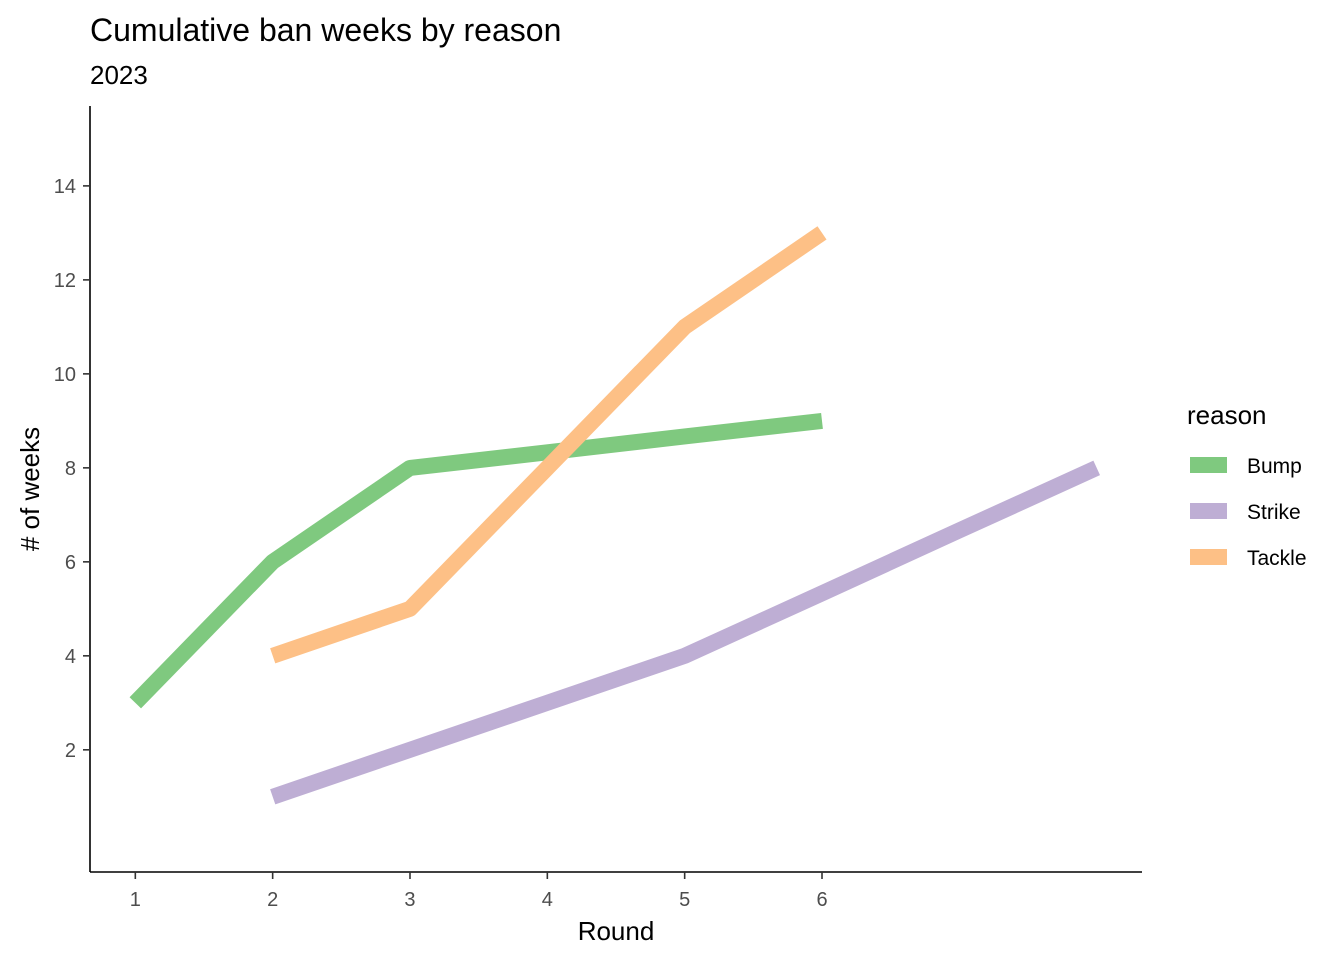  What do you see at coordinates (479, 891) in the screenshot?
I see `x-axis-ticks: 1 2 3 4 5 6` at bounding box center [479, 891].